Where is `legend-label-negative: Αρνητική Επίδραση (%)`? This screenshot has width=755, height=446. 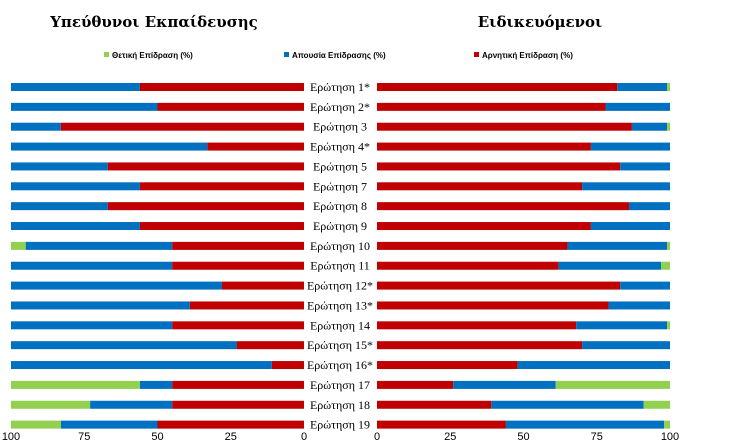 legend-label-negative: Αρνητική Επίδραση (%) is located at coordinates (527, 55).